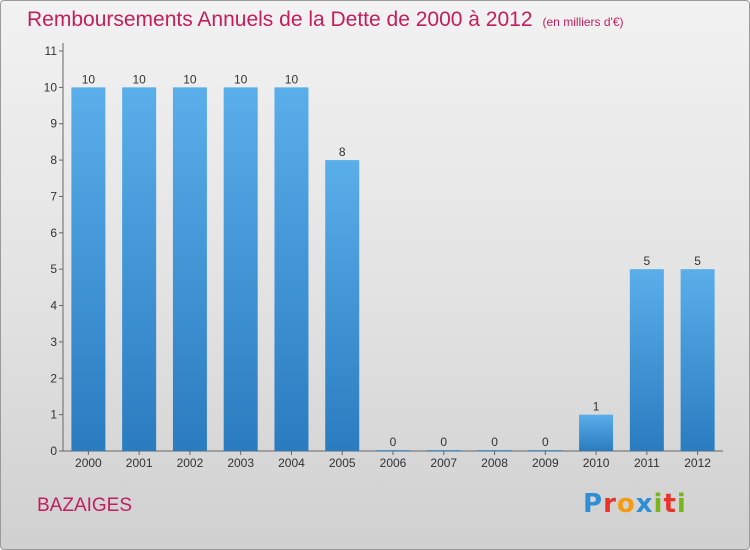  What do you see at coordinates (670, 504) in the screenshot?
I see `logo-letter: t` at bounding box center [670, 504].